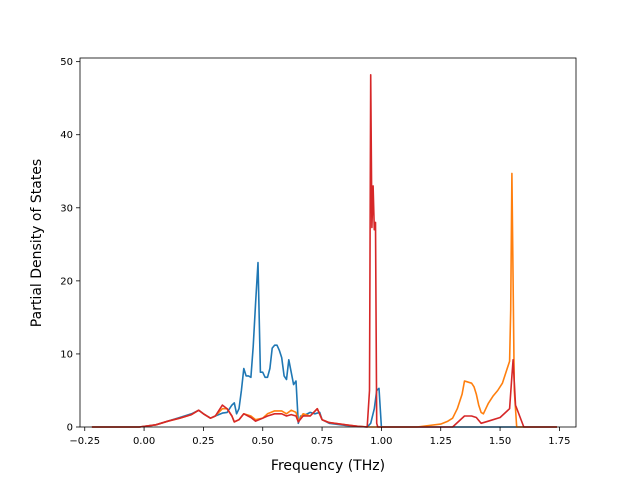 This screenshot has width=640, height=480. Describe the element at coordinates (84, 441) in the screenshot. I see `x-tick-label: −0.25` at that location.